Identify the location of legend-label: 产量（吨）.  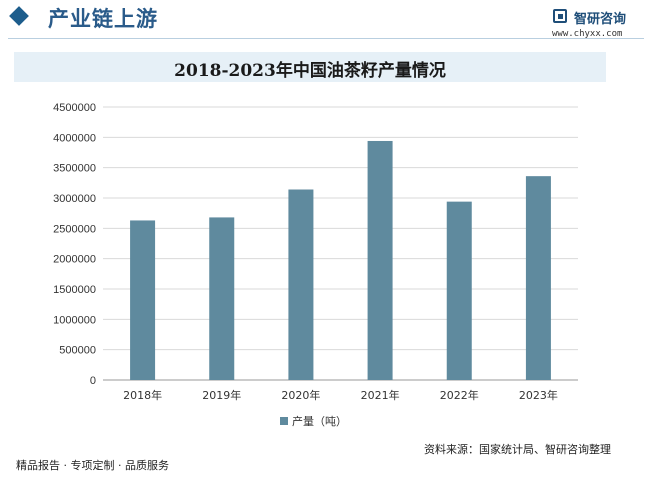
(319, 421).